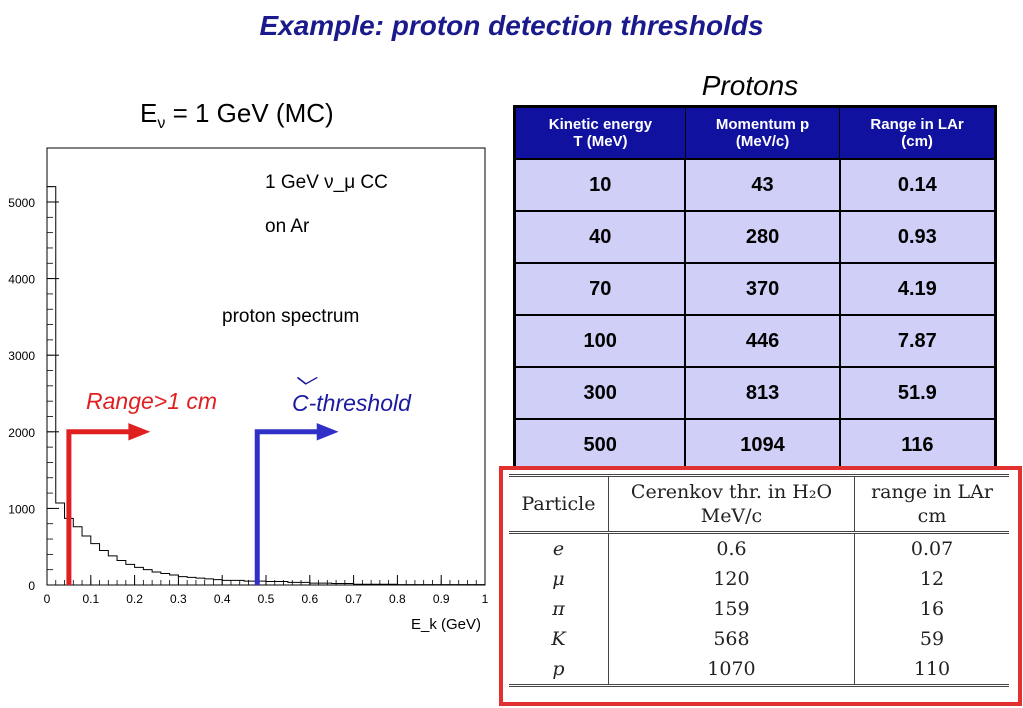 The image size is (1023, 708). I want to click on table-cell: 110, so click(931, 670).